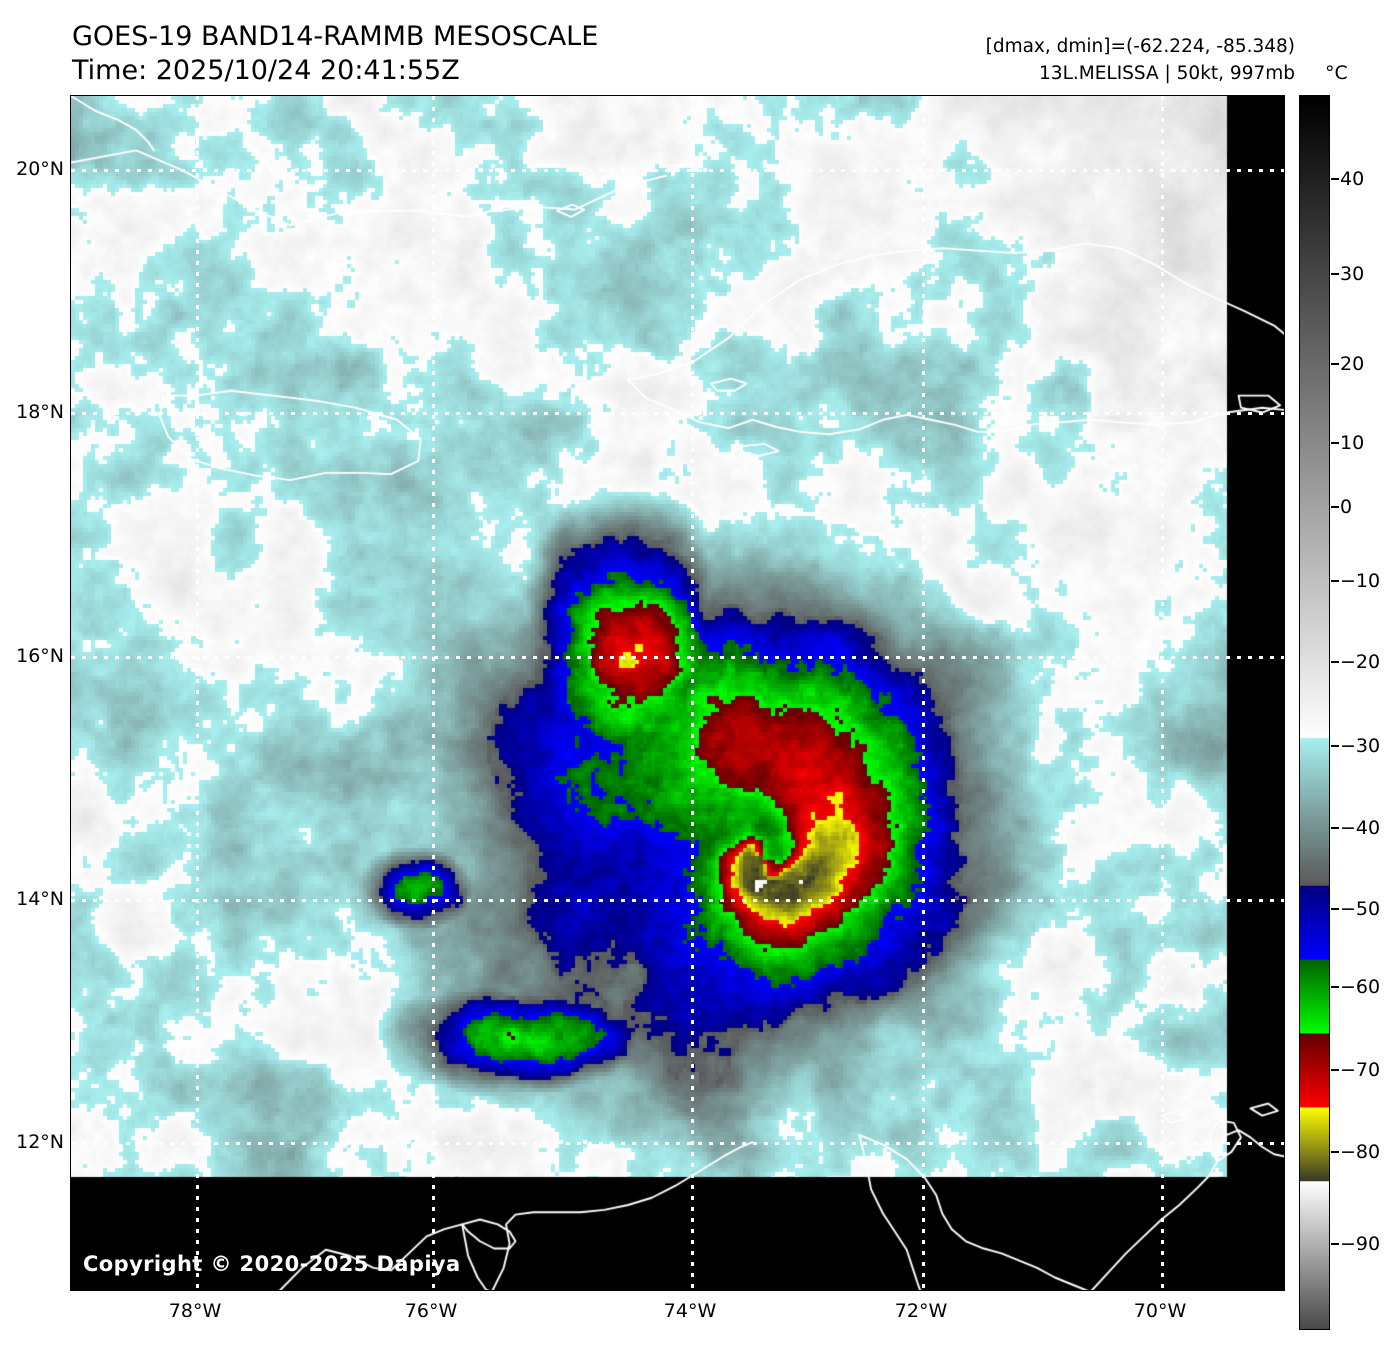 Image resolution: width=1390 pixels, height=1359 pixels. I want to click on colorbar-units-label: °C, so click(1336, 73).